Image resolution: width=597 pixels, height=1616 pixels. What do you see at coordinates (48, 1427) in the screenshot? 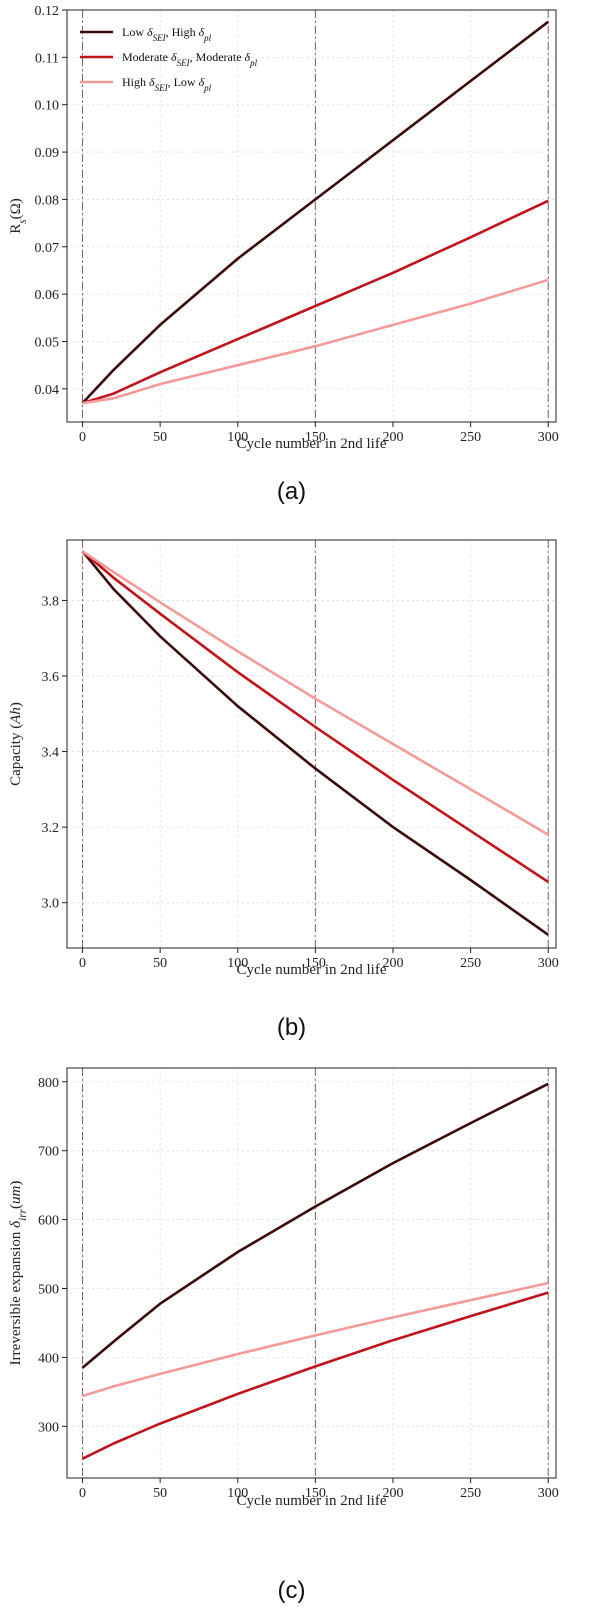
I see `y-tick-label: 300` at bounding box center [48, 1427].